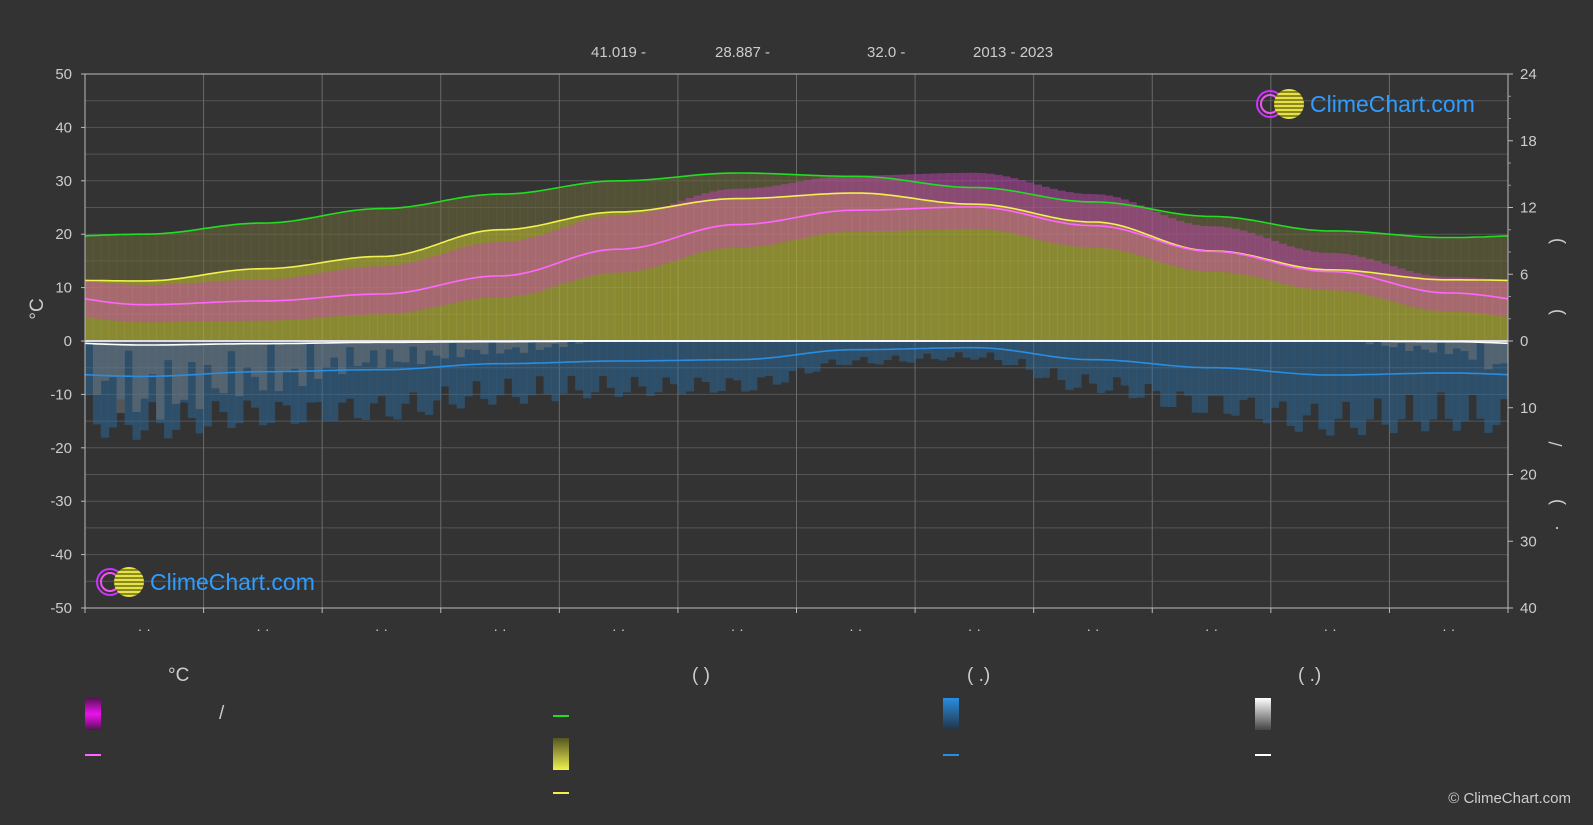 This screenshot has height=825, width=1593. What do you see at coordinates (1528, 475) in the screenshot?
I see `y-right-mm-label: 20` at bounding box center [1528, 475].